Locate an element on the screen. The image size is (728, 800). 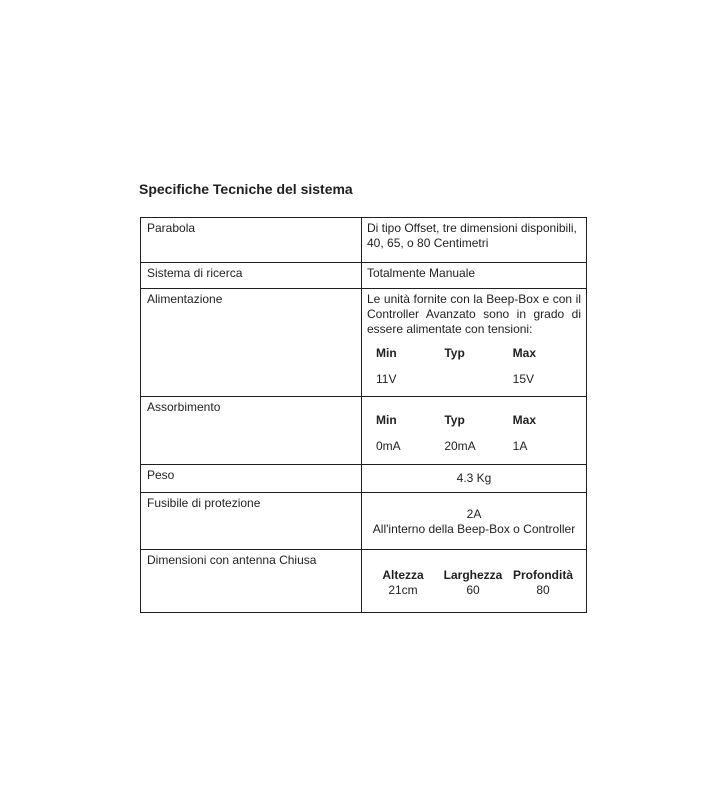
profondita-header: Profondità is located at coordinates (543, 575).